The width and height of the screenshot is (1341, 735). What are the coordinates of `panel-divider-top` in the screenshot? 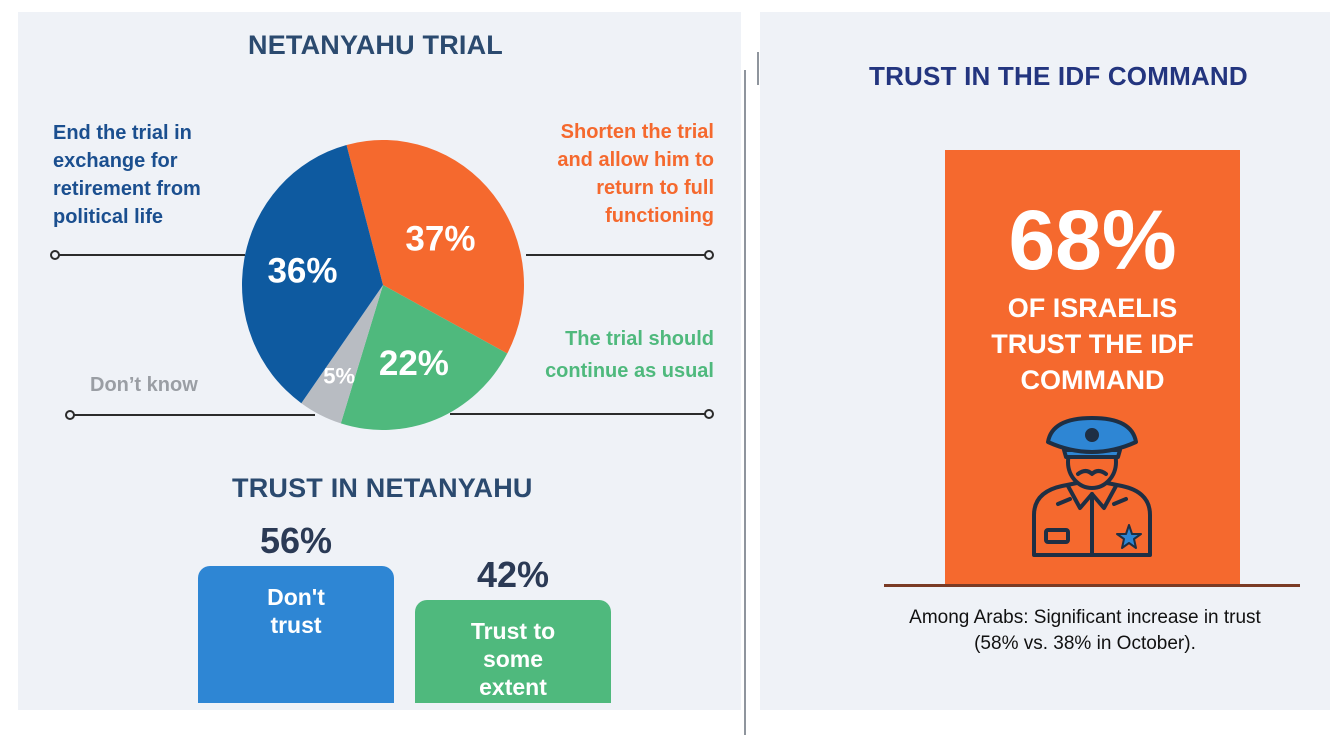 It's located at (758, 68).